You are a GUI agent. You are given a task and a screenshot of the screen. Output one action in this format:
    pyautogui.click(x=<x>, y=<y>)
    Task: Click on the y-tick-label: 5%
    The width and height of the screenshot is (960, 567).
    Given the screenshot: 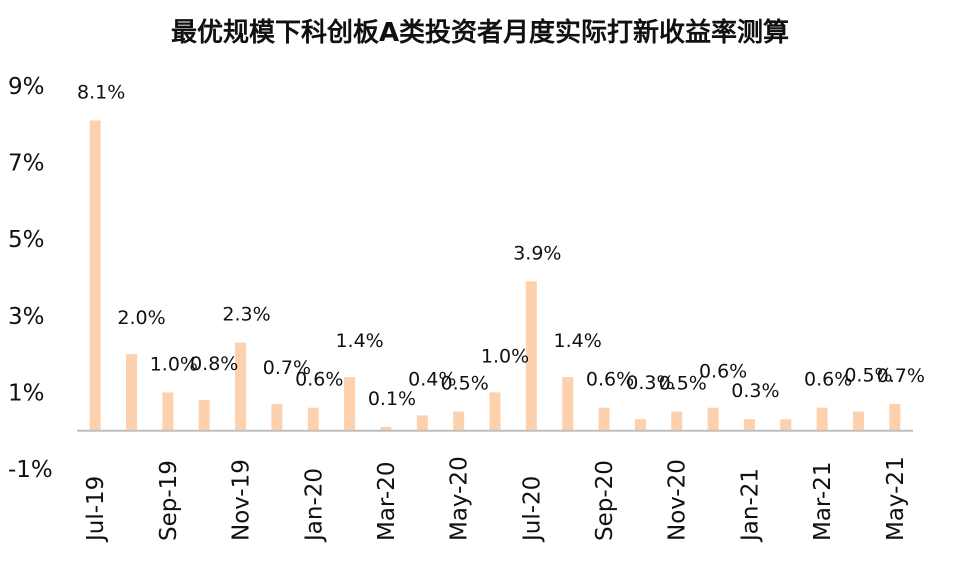 What is the action you would take?
    pyautogui.click(x=26, y=240)
    